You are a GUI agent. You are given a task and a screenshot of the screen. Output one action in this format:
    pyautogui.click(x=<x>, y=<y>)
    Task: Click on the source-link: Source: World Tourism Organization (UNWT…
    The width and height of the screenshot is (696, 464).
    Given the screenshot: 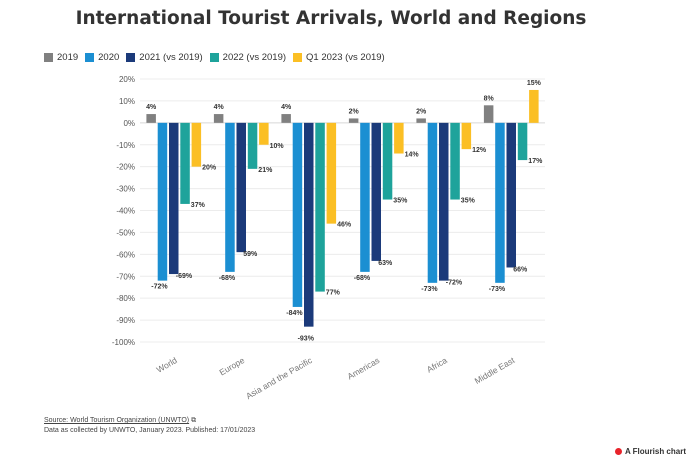 What is the action you would take?
    pyautogui.click(x=117, y=420)
    